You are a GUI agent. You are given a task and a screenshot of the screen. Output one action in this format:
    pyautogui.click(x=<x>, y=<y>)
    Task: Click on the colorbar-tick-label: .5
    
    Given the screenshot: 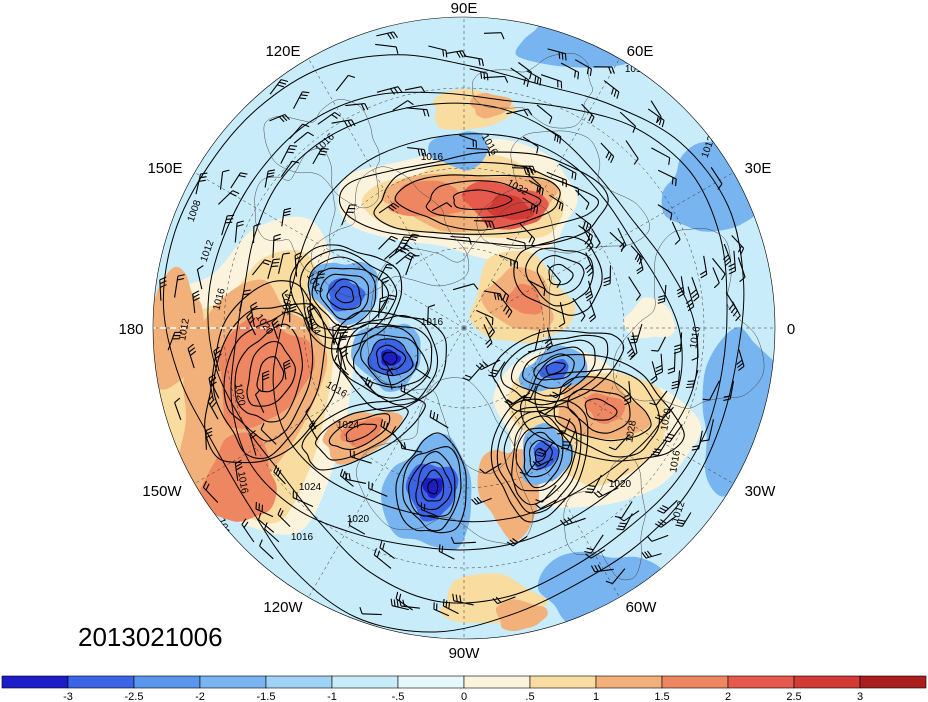 What is the action you would take?
    pyautogui.click(x=529, y=696)
    